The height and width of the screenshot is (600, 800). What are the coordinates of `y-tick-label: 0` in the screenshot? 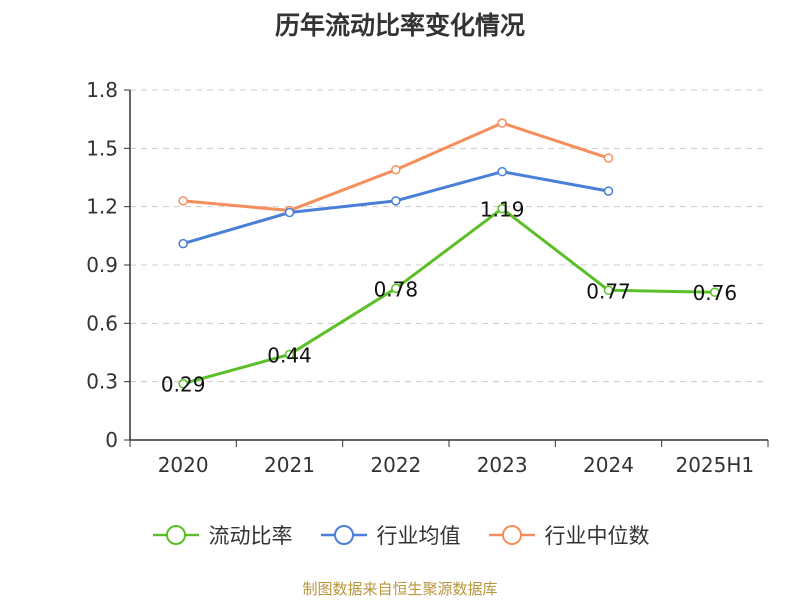 It's located at (111, 440).